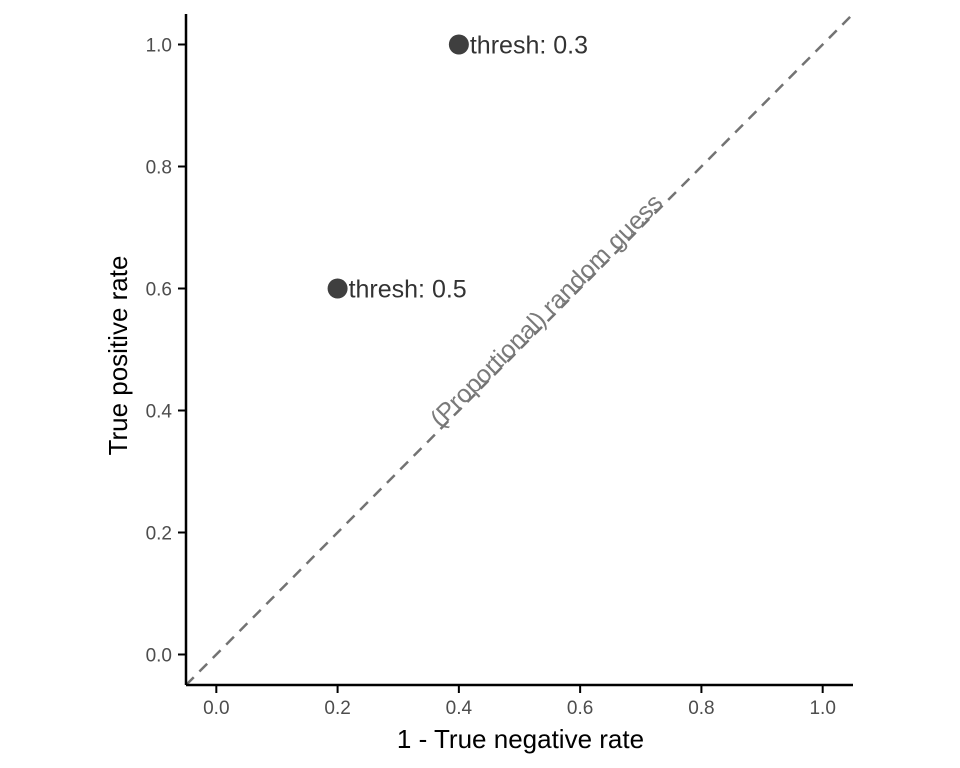 The width and height of the screenshot is (960, 768). Describe the element at coordinates (159, 534) in the screenshot. I see `y-tick-label: 0.2` at that location.